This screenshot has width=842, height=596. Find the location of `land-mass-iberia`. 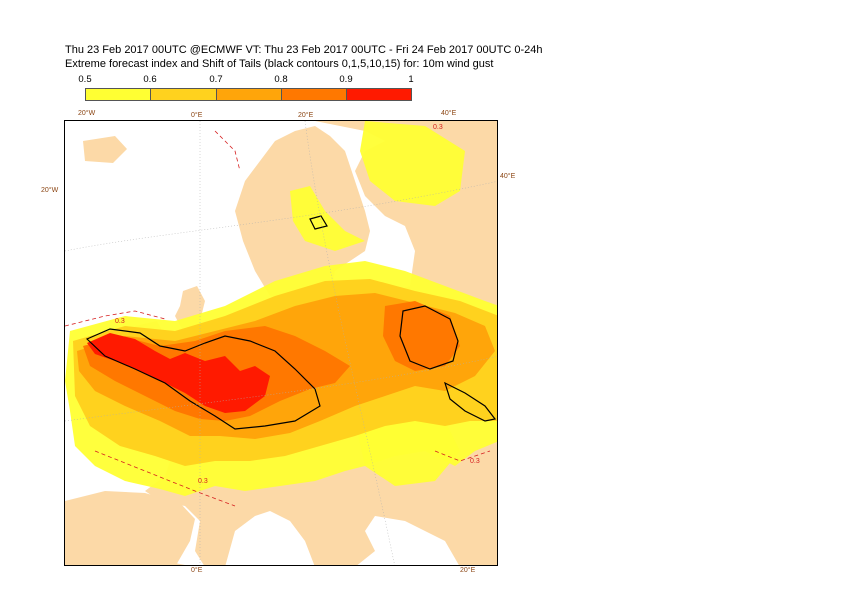

land-mass-iberia is located at coordinates (130, 528).